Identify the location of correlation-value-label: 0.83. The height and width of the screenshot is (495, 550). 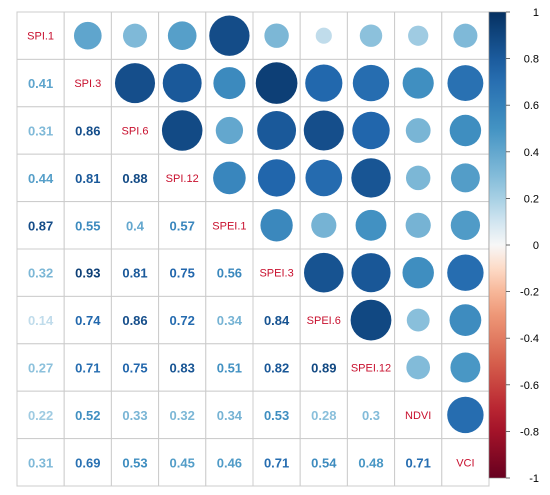
(182, 368).